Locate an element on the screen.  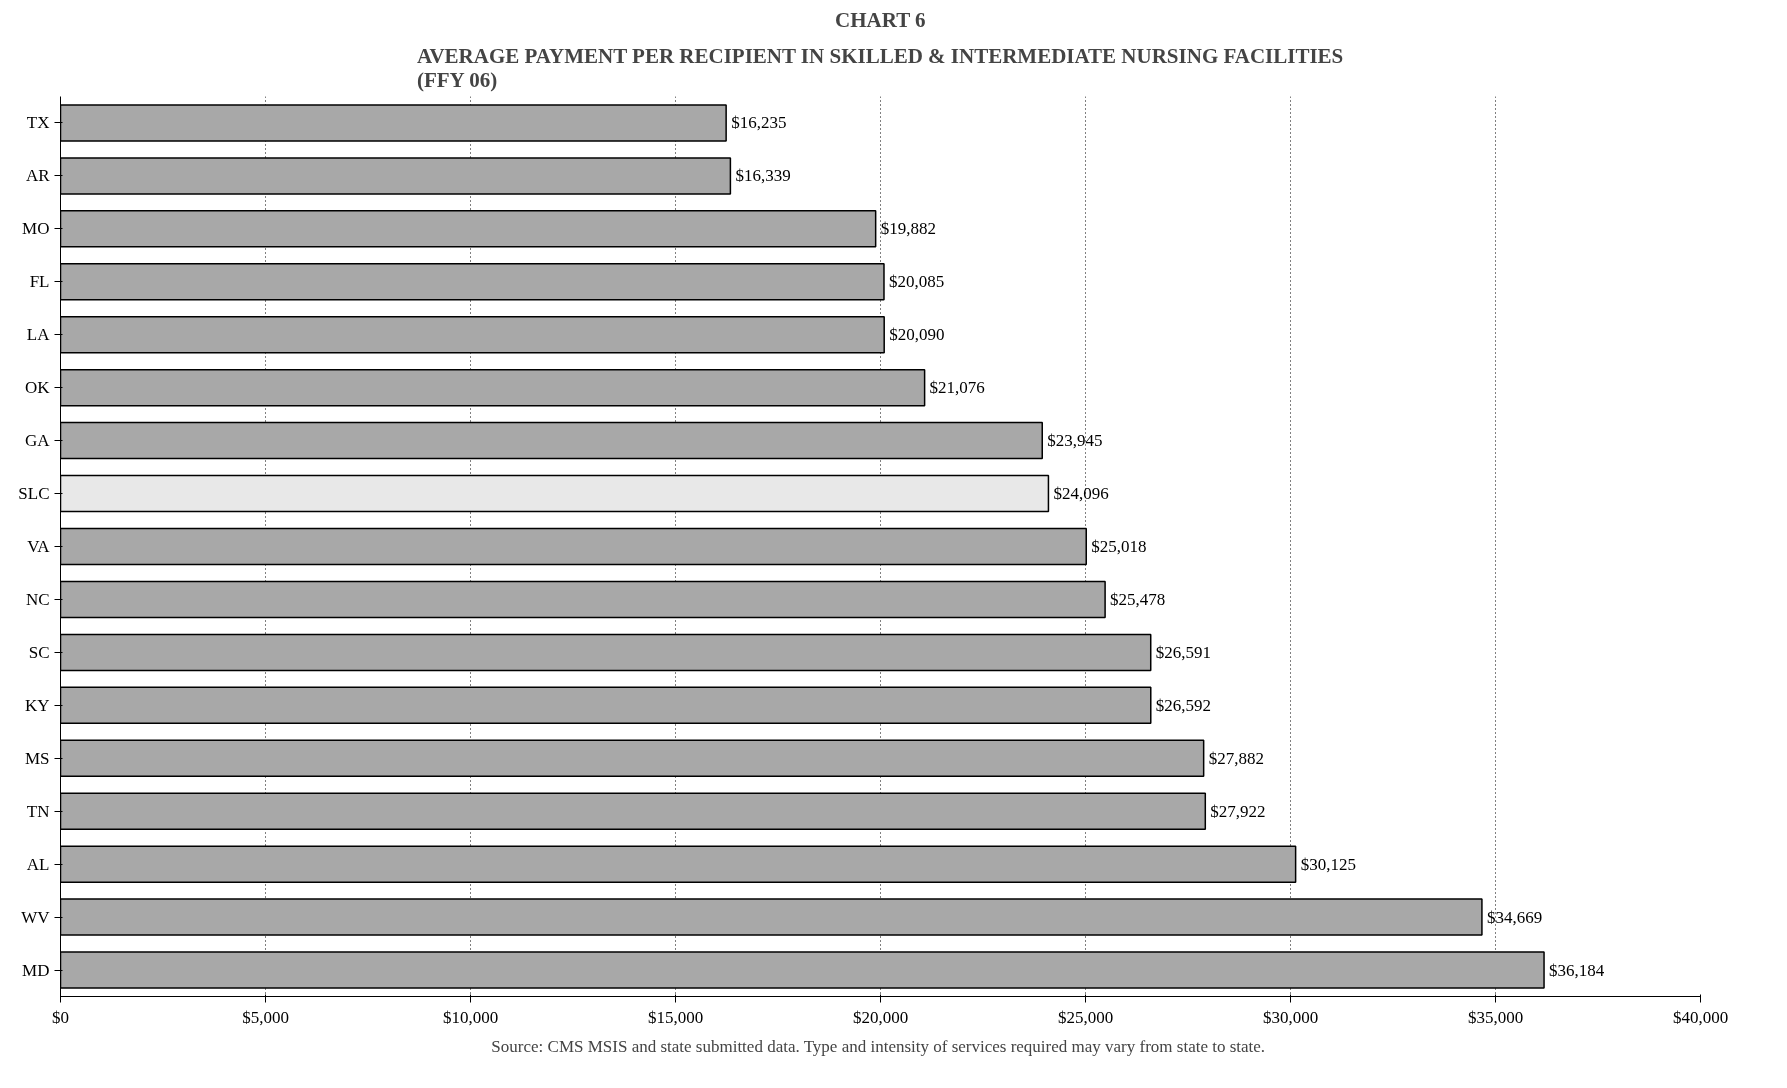
y-tick-label: MD is located at coordinates (36, 970).